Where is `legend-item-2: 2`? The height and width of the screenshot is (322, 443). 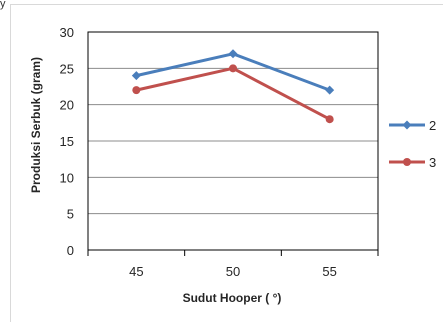
legend-item-2: 2 is located at coordinates (412, 125).